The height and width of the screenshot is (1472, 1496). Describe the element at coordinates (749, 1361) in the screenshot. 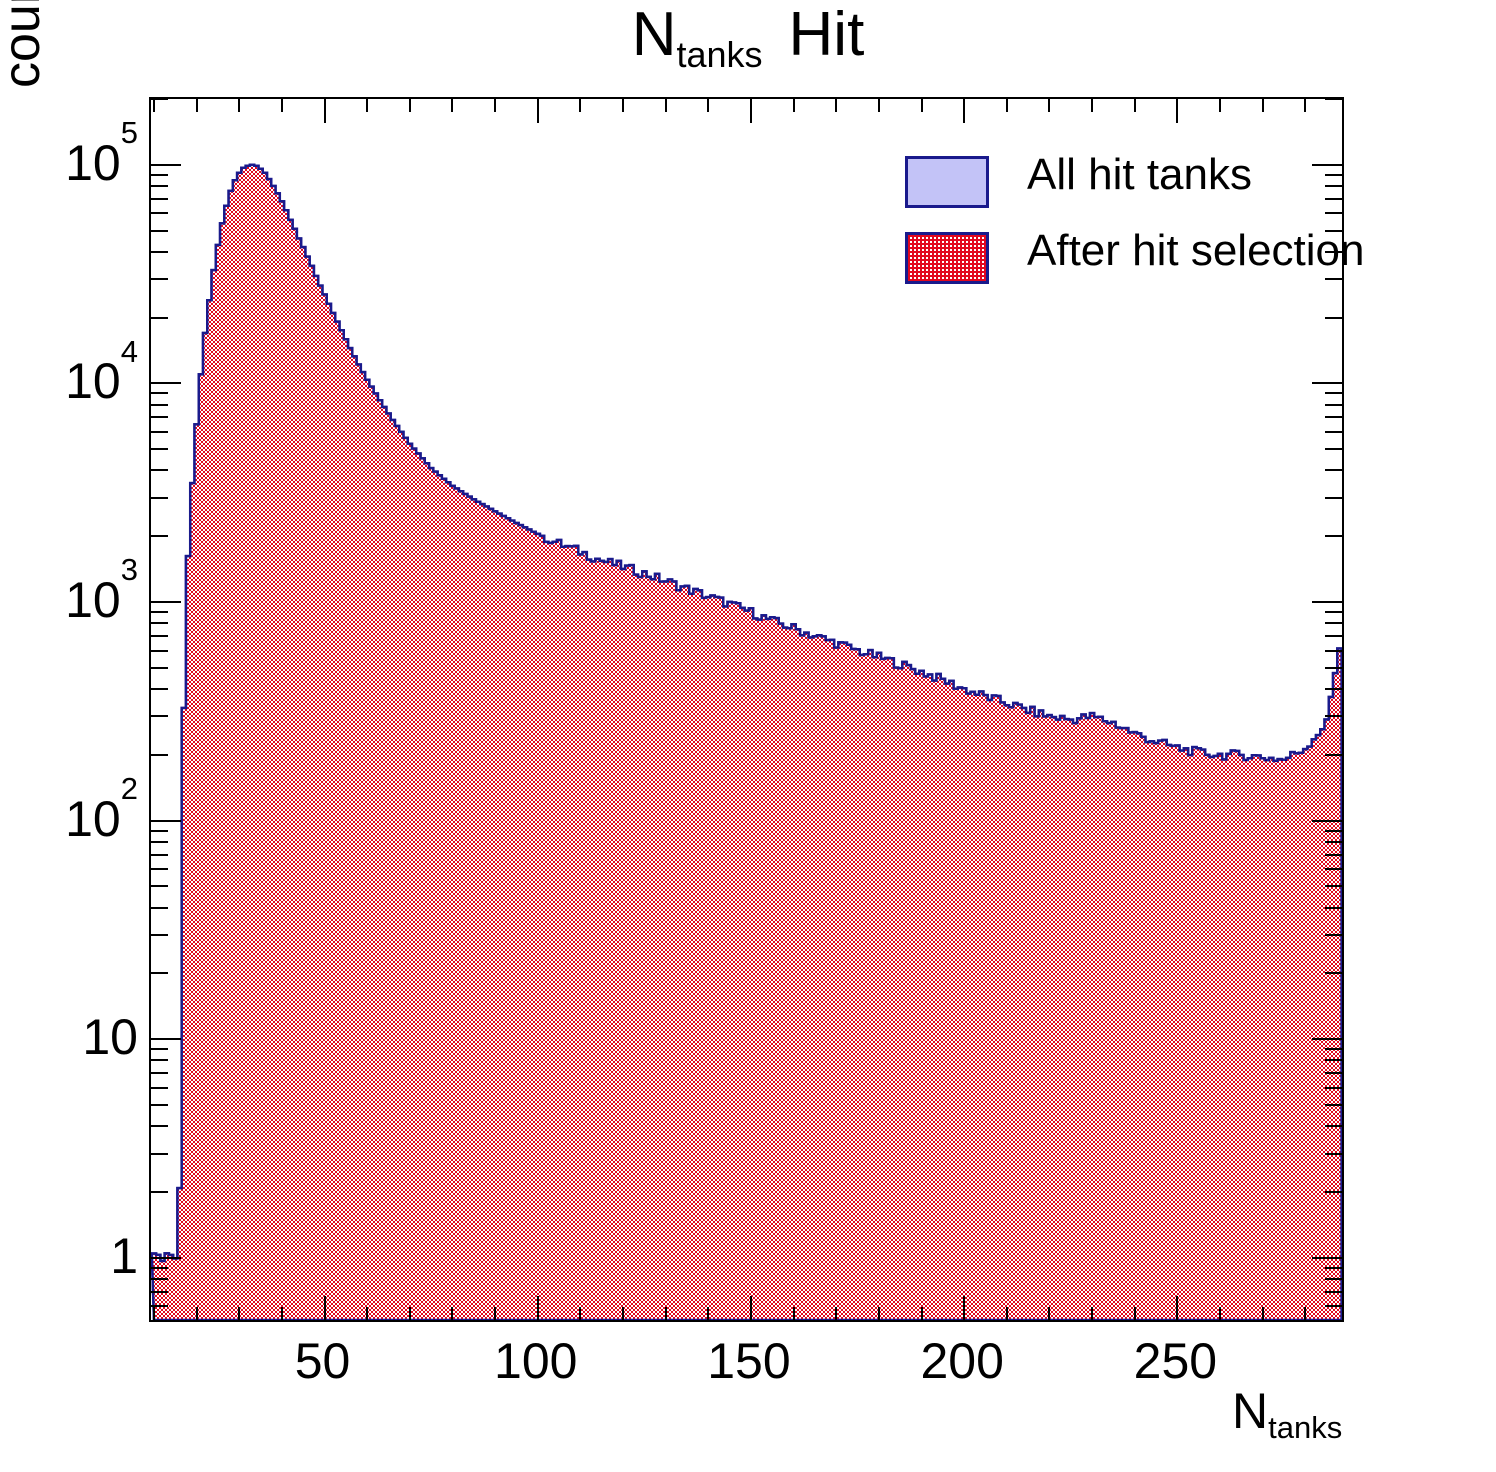

I see `x-axis-tick-label: 150` at that location.